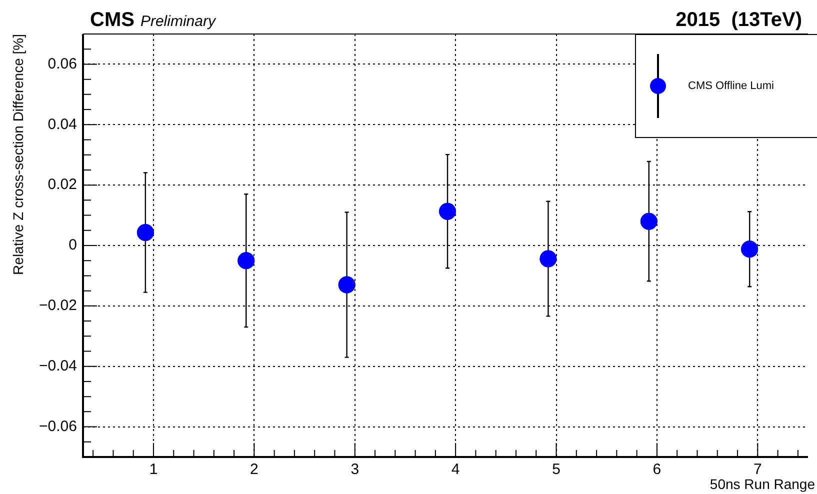 This screenshot has width=817, height=494. Describe the element at coordinates (153, 469) in the screenshot. I see `x-tick-label: 1` at that location.